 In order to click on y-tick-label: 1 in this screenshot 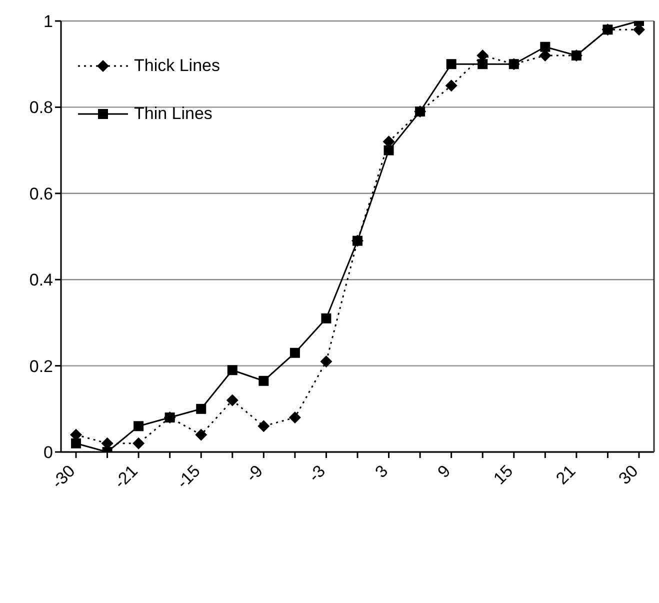, I will do `click(48, 22)`.